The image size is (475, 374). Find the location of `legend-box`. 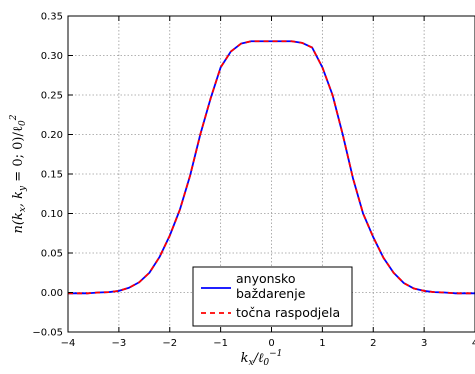

legend-box is located at coordinates (272, 296).